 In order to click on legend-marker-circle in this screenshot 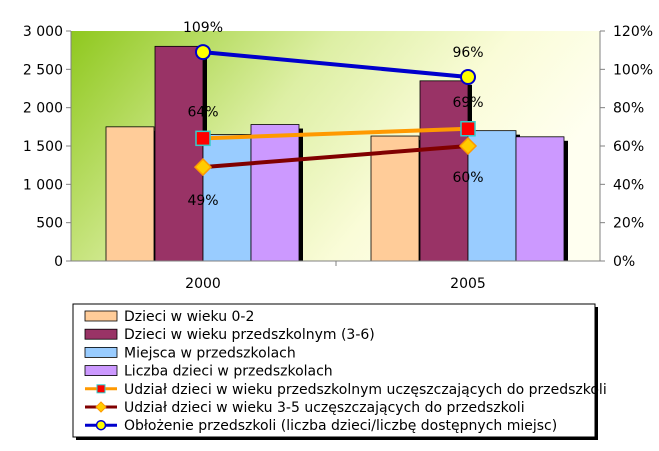, I will do `click(101, 425)`.